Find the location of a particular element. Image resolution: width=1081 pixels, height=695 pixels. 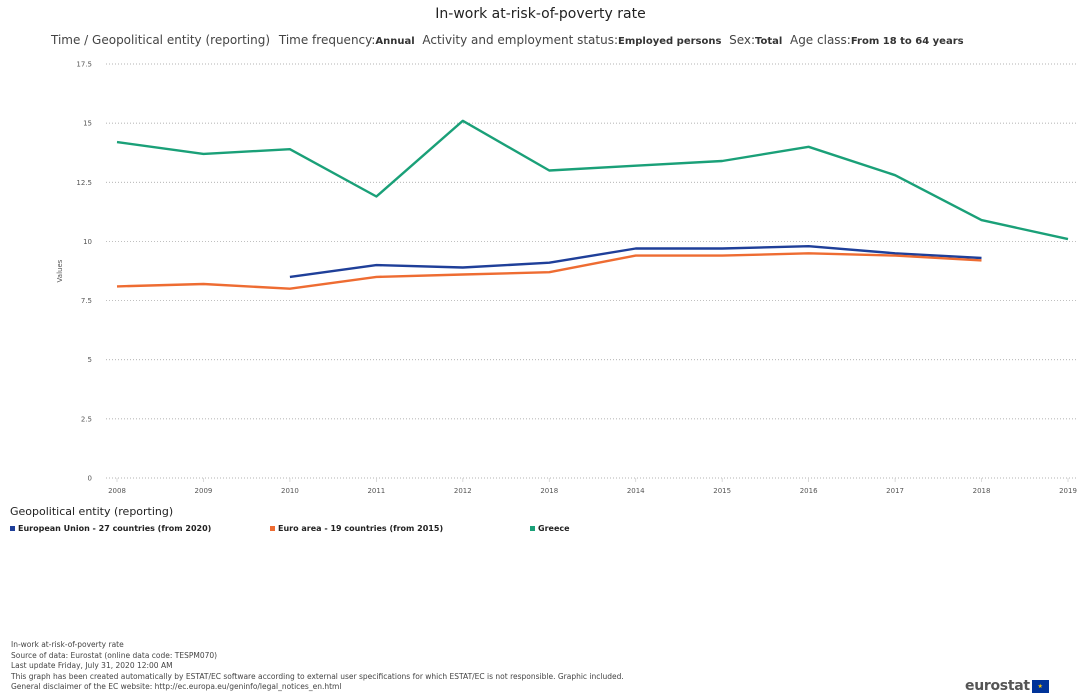

filter-label: Sex: is located at coordinates (742, 40).